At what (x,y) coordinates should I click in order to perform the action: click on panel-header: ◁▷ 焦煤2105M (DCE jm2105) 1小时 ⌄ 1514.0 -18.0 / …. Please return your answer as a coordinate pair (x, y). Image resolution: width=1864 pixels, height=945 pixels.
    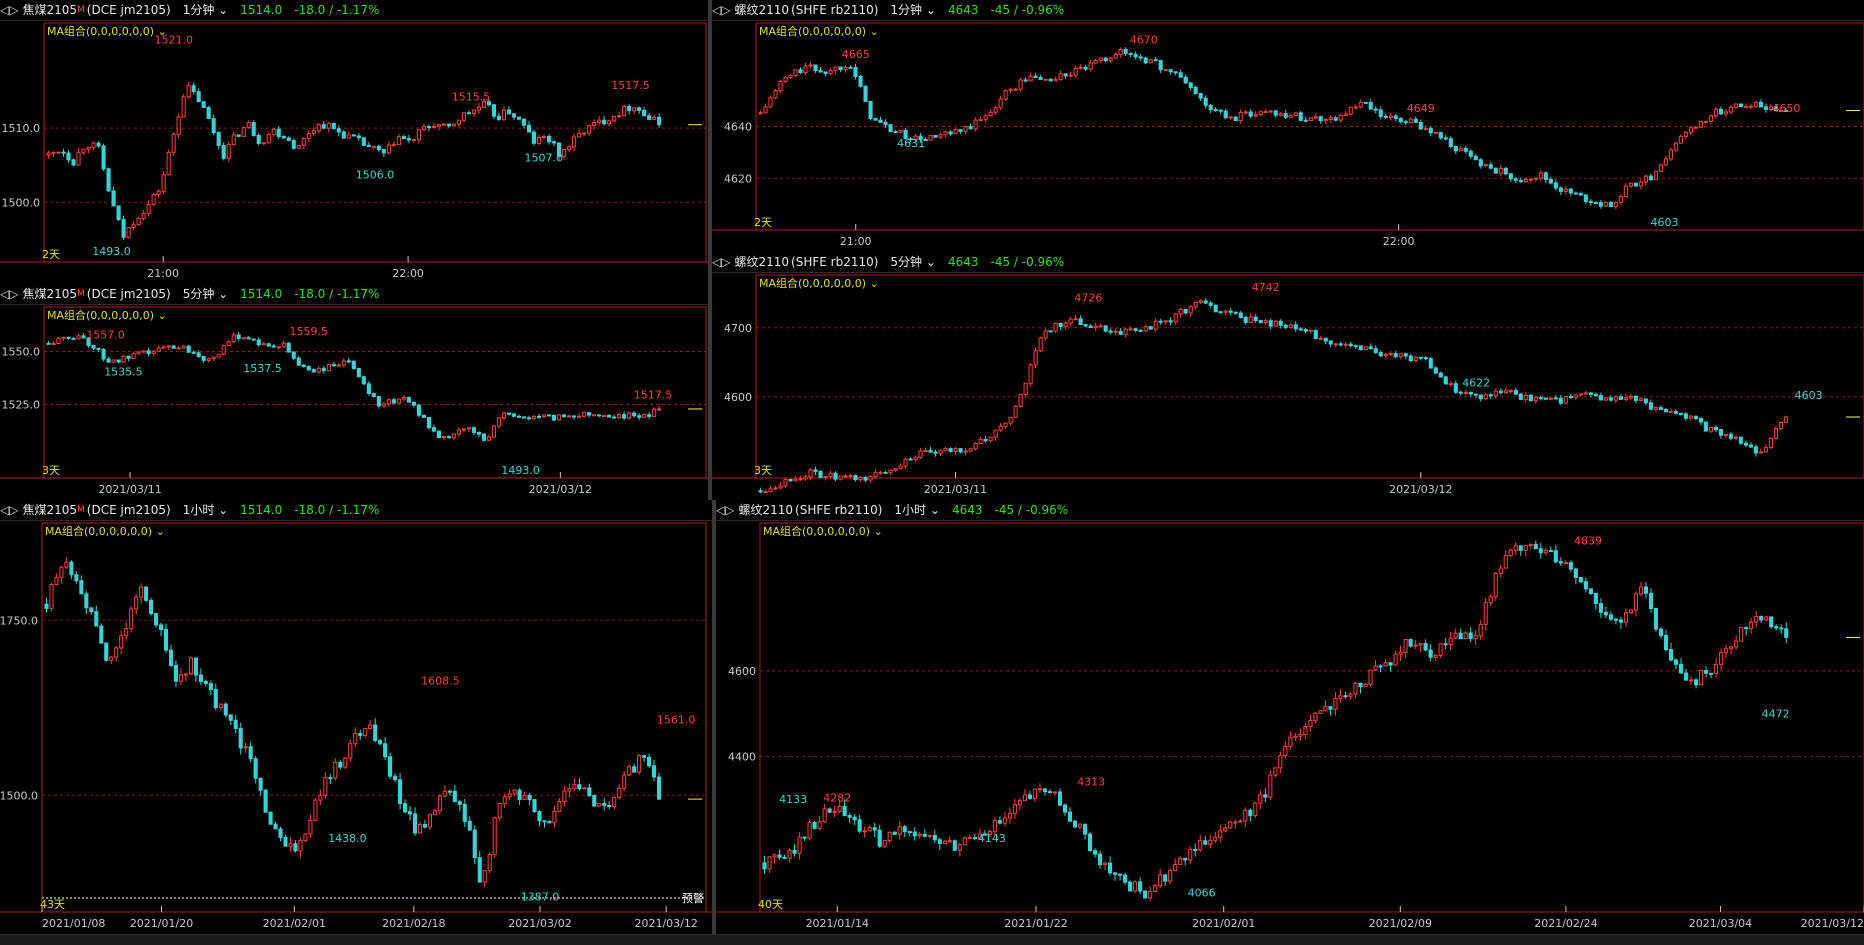
    Looking at the image, I should click on (356, 510).